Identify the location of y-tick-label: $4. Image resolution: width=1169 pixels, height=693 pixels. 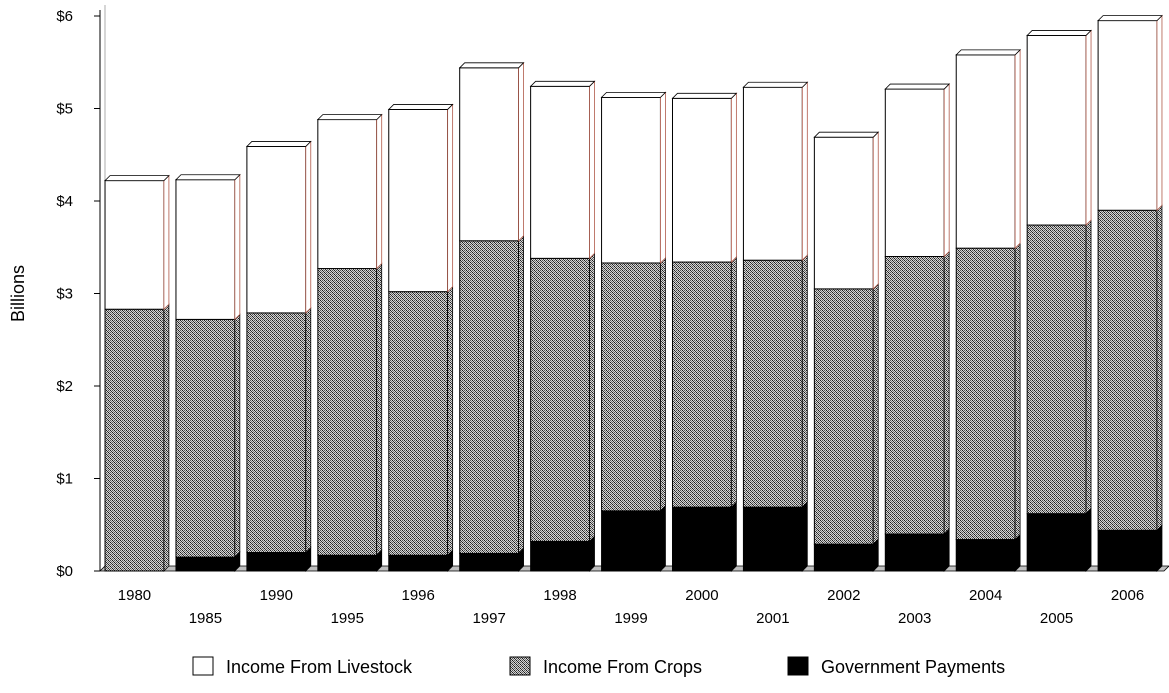
(64, 201).